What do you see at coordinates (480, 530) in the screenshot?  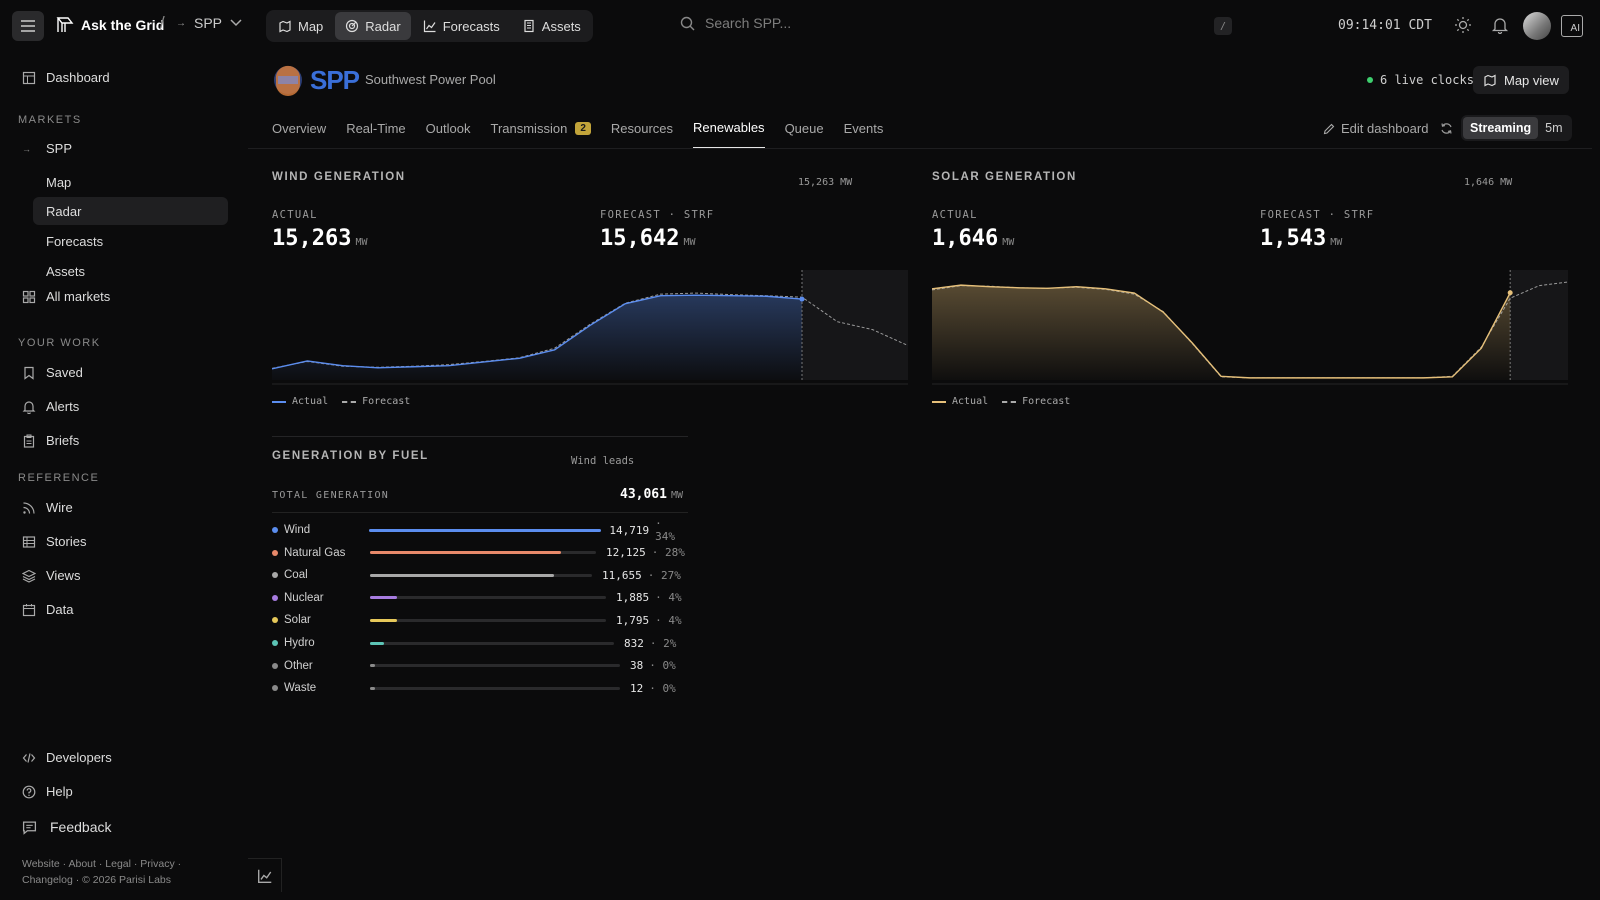 I see `fuel-row: Wind 14,719 · 34%` at bounding box center [480, 530].